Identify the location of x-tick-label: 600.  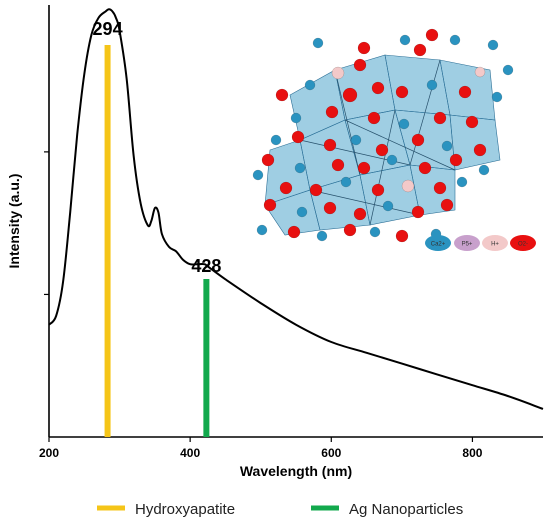
(331, 453).